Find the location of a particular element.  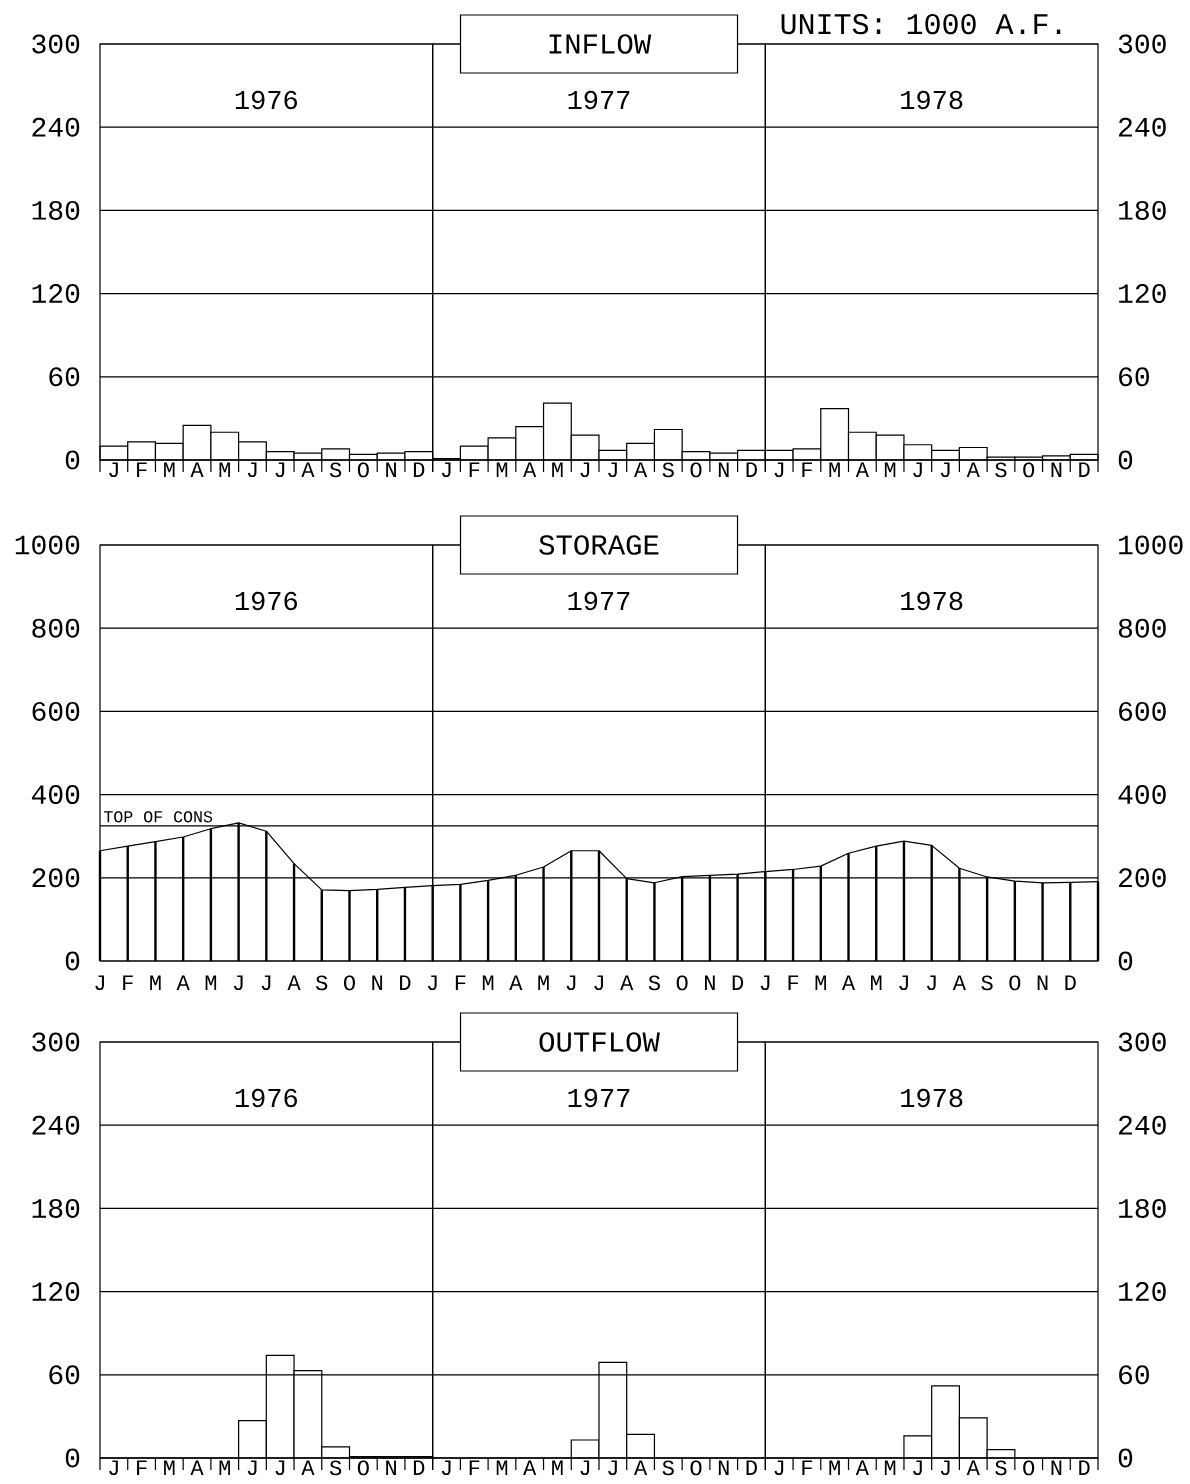

y2-tick-label: 60 is located at coordinates (1134, 377).